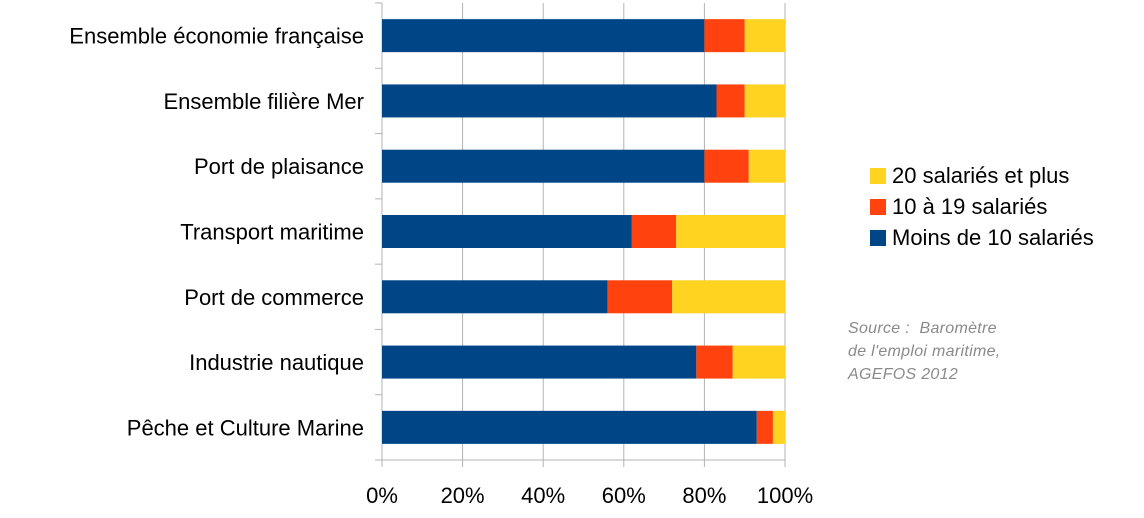 This screenshot has width=1144, height=518. I want to click on legend-label: 20 salariés et plus, so click(981, 175).